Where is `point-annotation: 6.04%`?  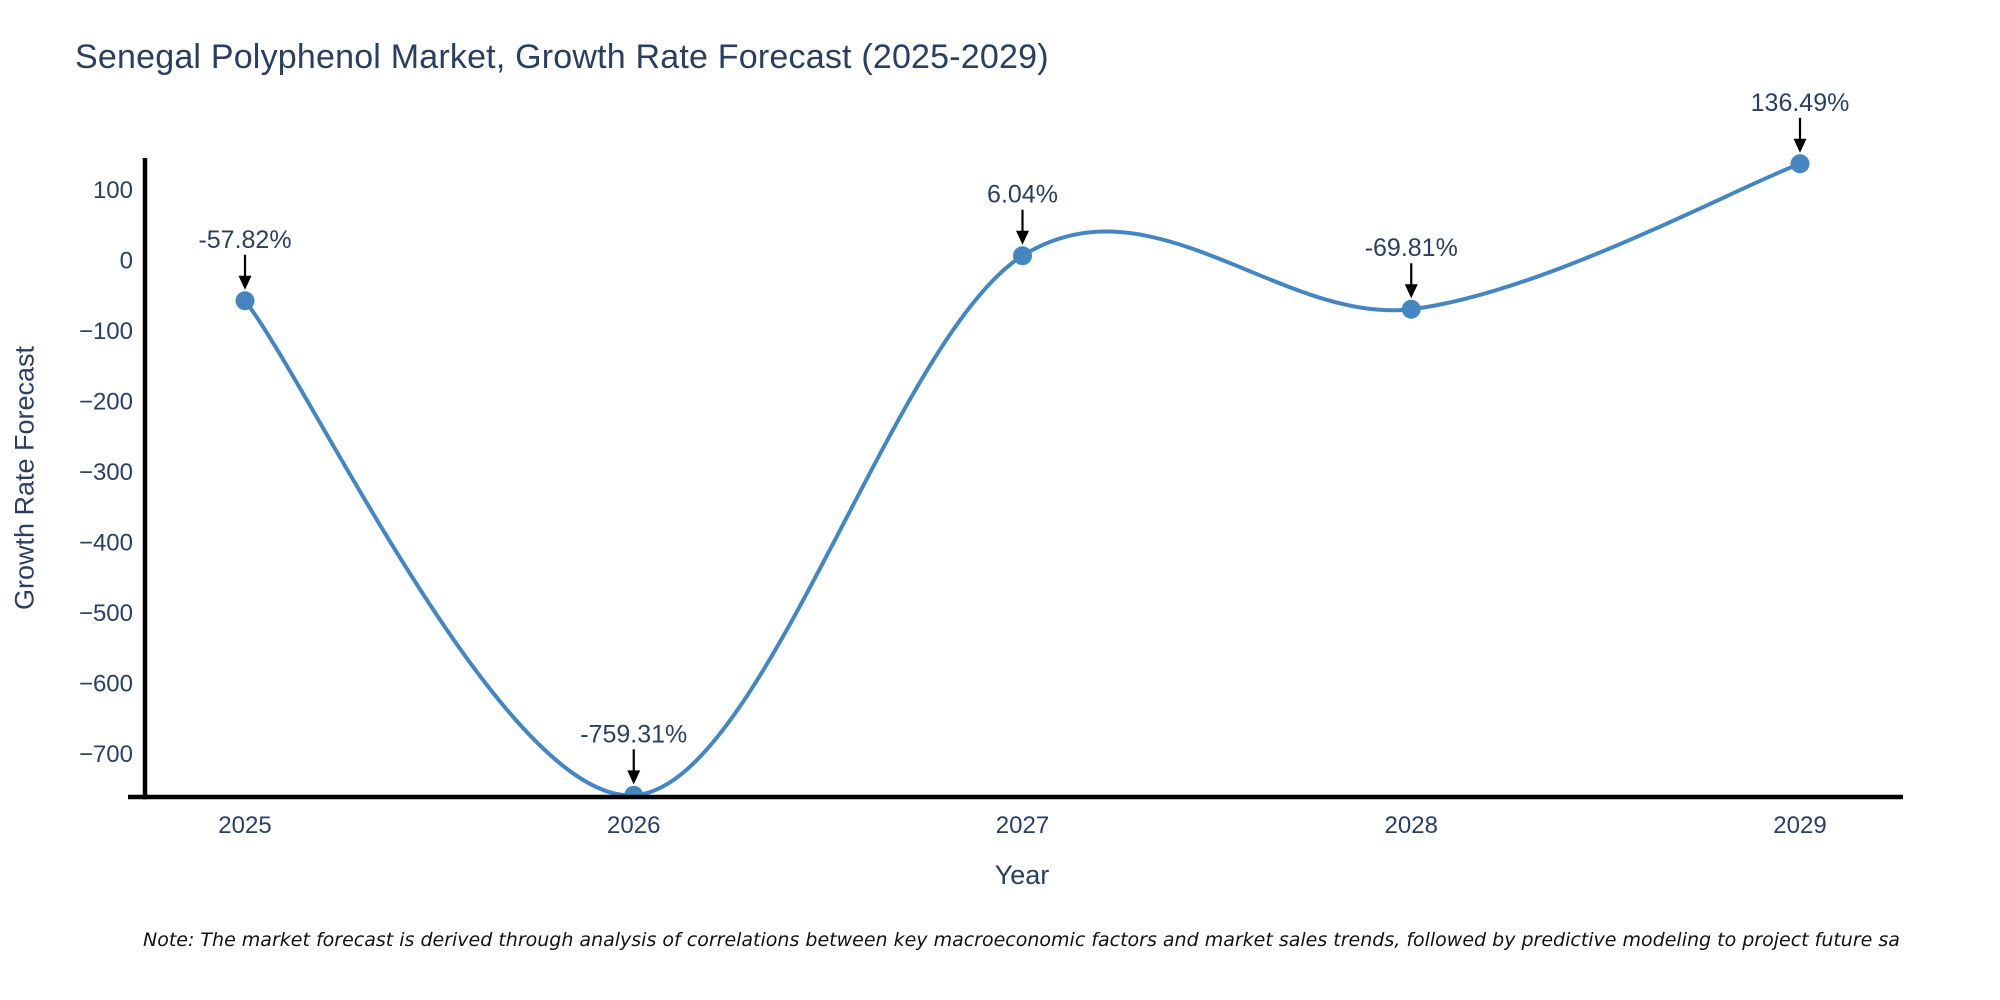
point-annotation: 6.04% is located at coordinates (1022, 195).